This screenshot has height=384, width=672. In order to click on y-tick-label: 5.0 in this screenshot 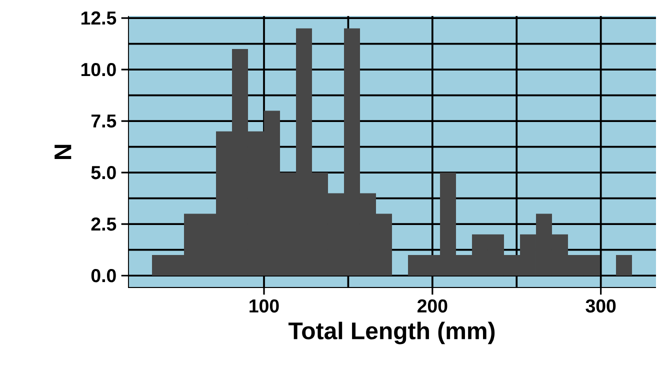, I will do `click(103, 173)`.